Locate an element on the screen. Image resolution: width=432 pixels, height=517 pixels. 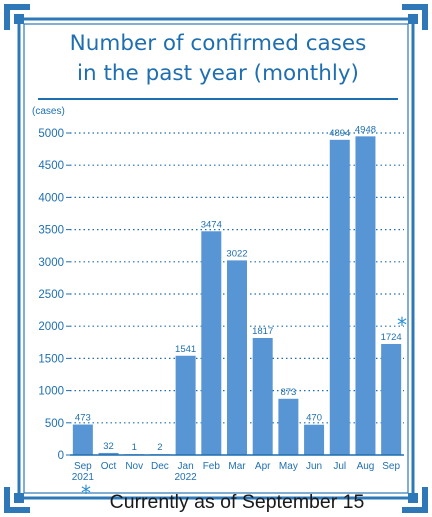
y-tick-label: 0 is located at coordinates (61, 456).